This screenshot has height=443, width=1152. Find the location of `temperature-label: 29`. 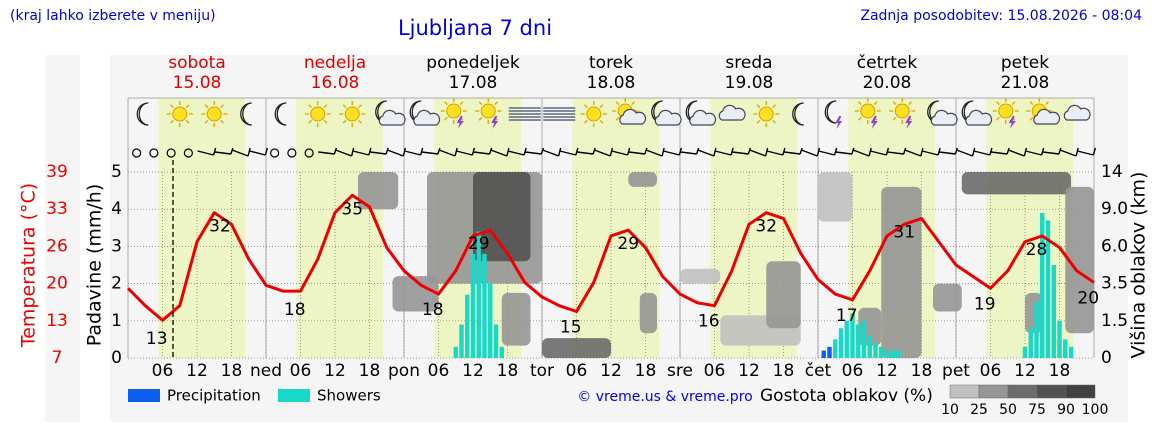

temperature-label: 29 is located at coordinates (479, 244).